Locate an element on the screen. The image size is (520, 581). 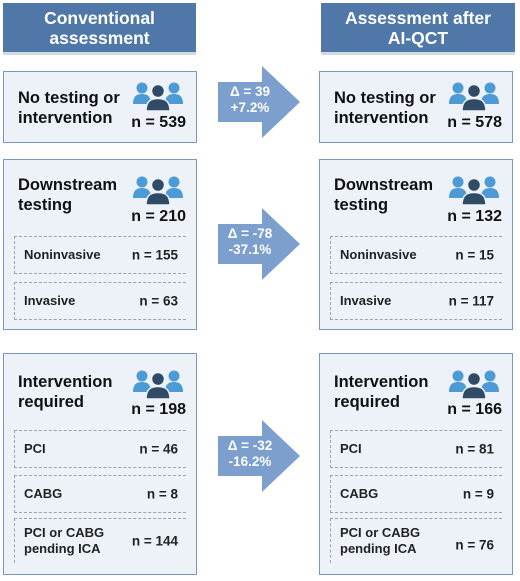
right-intervention-item: PCI or CABG pending ICA n = 76 is located at coordinates (416, 540).